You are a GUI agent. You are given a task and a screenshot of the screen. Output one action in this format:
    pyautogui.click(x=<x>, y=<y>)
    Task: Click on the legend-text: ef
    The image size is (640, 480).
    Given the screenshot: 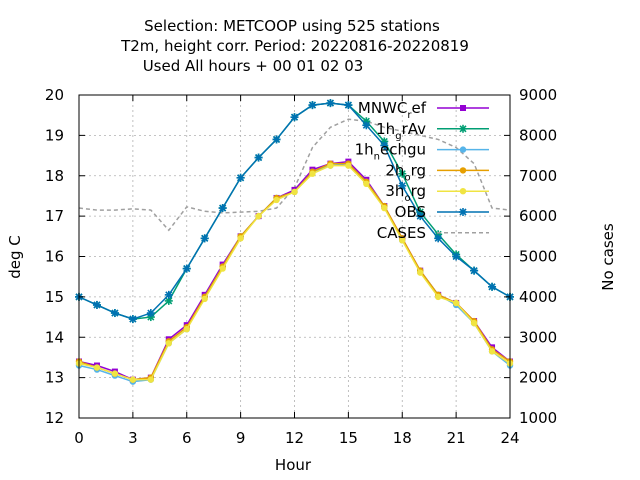 What is the action you would take?
    pyautogui.click(x=418, y=108)
    